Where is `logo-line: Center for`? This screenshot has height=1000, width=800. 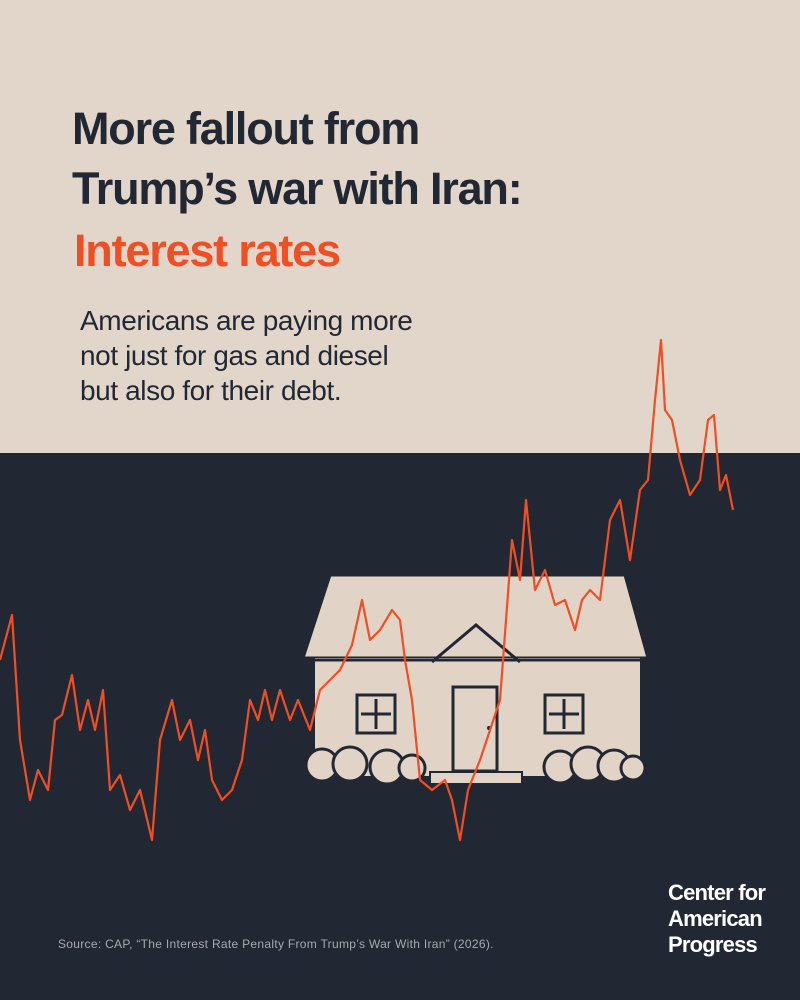
logo-line: Center for is located at coordinates (717, 892).